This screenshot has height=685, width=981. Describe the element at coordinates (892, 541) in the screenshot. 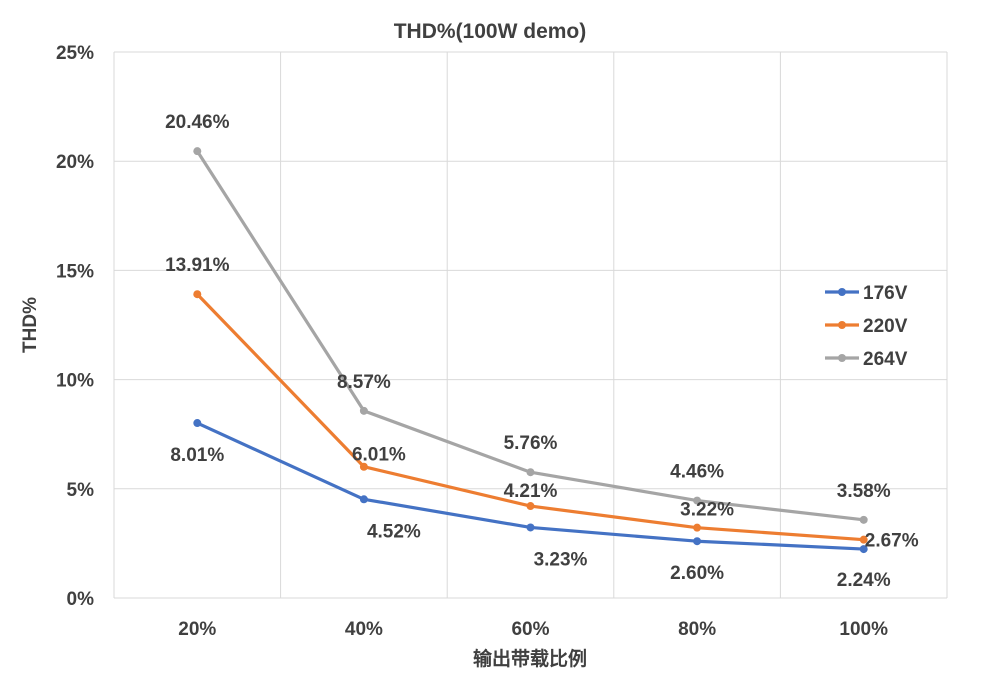

I see `data-label: 2.67%` at that location.